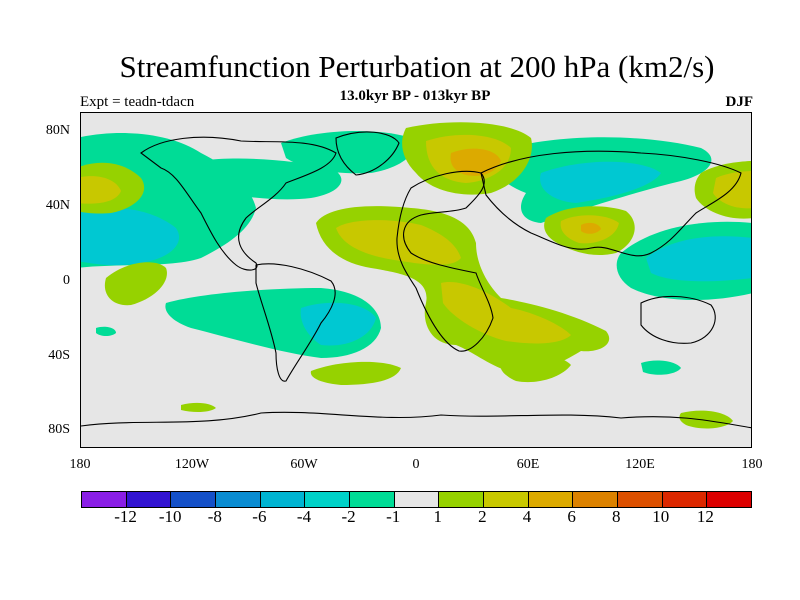 Image resolution: width=800 pixels, height=600 pixels. Describe the element at coordinates (705, 516) in the screenshot. I see `colorbar-label: 12` at that location.